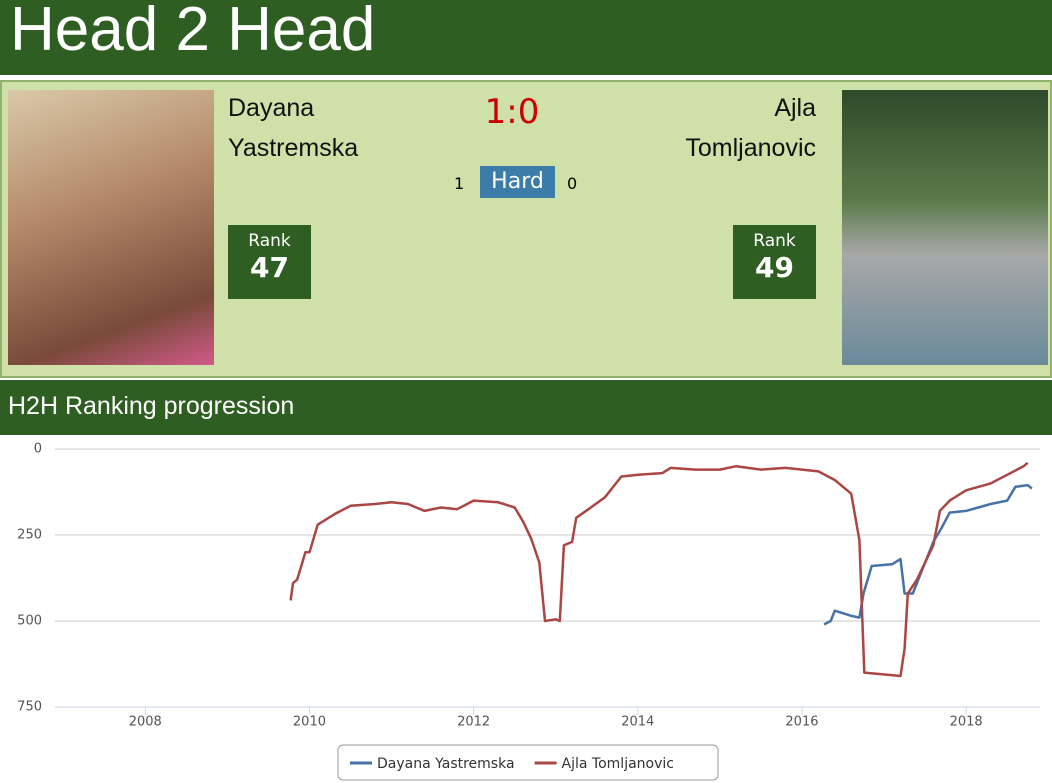 This screenshot has height=783, width=1052. I want to click on legend-box, so click(528, 762).